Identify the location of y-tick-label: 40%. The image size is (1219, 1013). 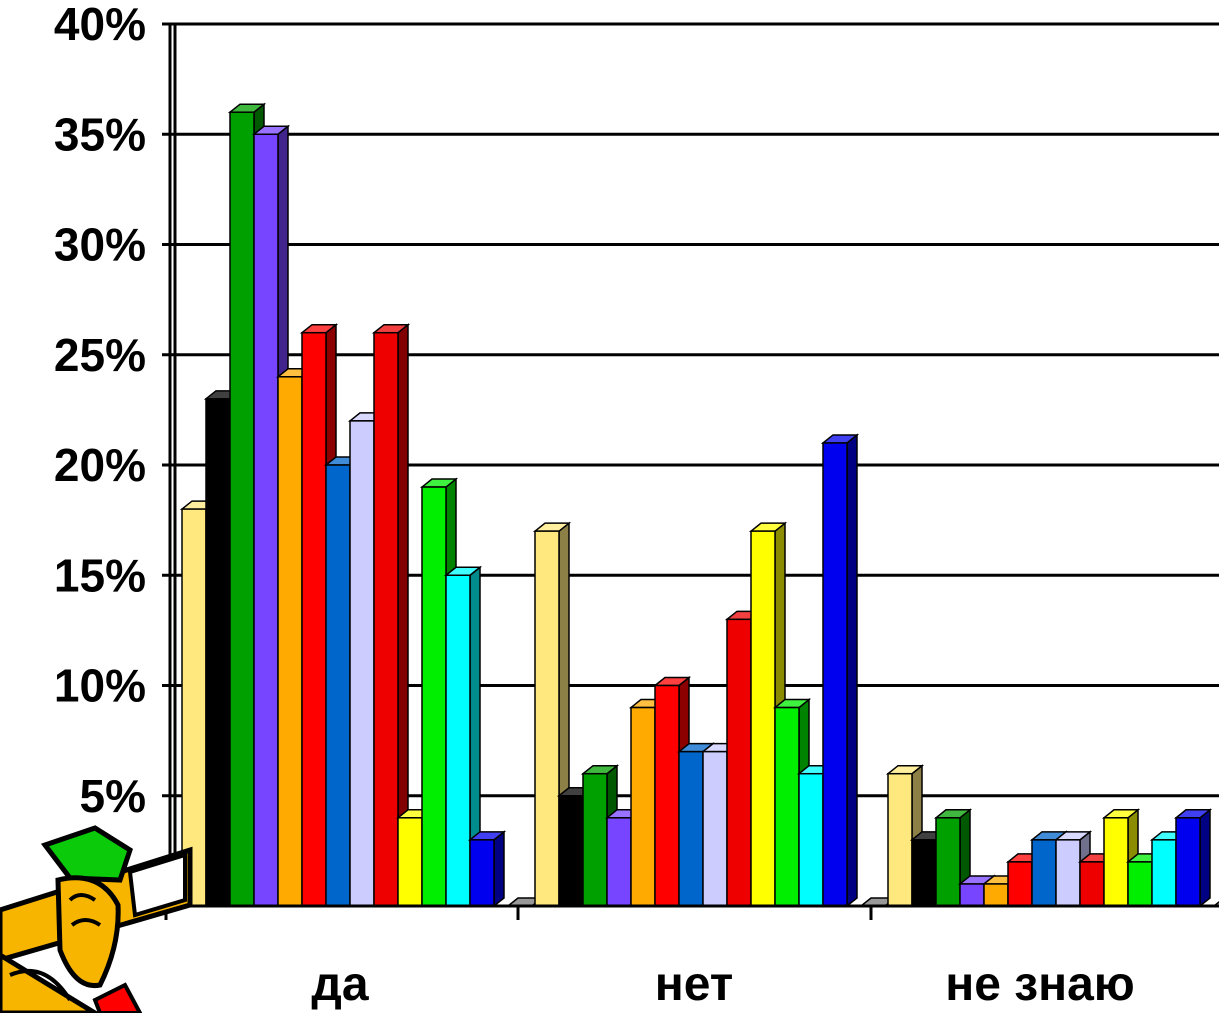
(100, 25).